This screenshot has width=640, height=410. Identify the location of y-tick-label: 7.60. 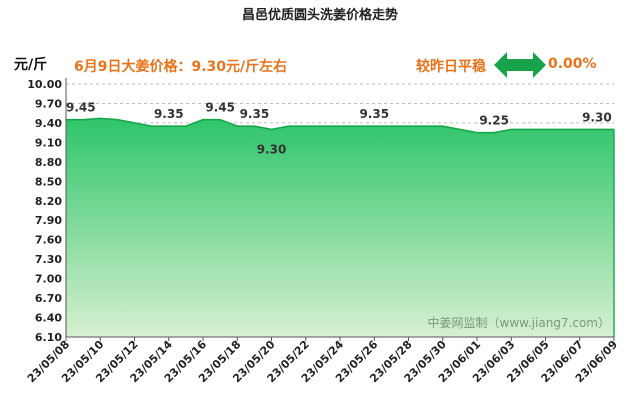
(48, 240).